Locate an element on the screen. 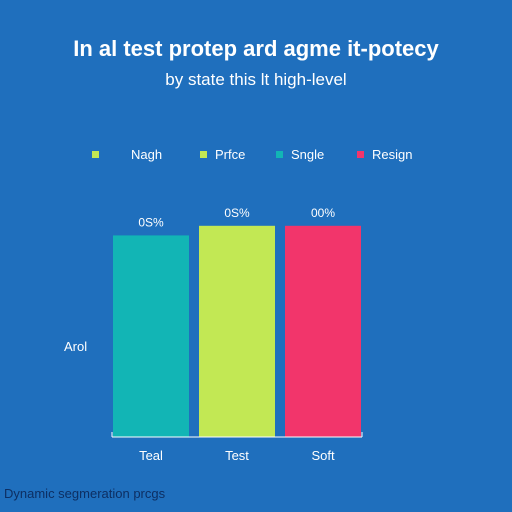 The image size is (512, 512). bar-soft is located at coordinates (323, 331).